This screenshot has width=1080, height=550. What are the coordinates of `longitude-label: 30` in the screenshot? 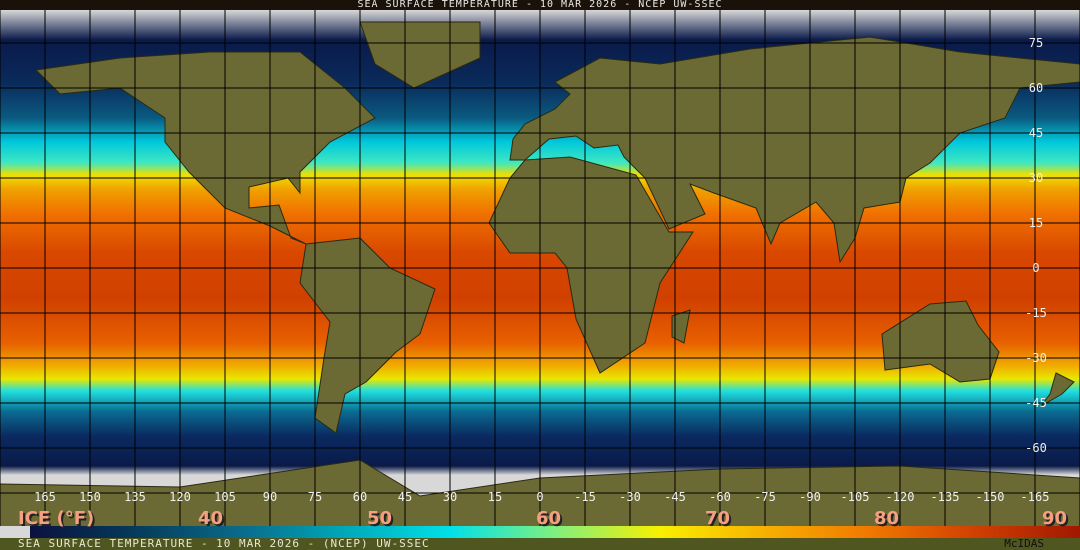 It's located at (450, 497).